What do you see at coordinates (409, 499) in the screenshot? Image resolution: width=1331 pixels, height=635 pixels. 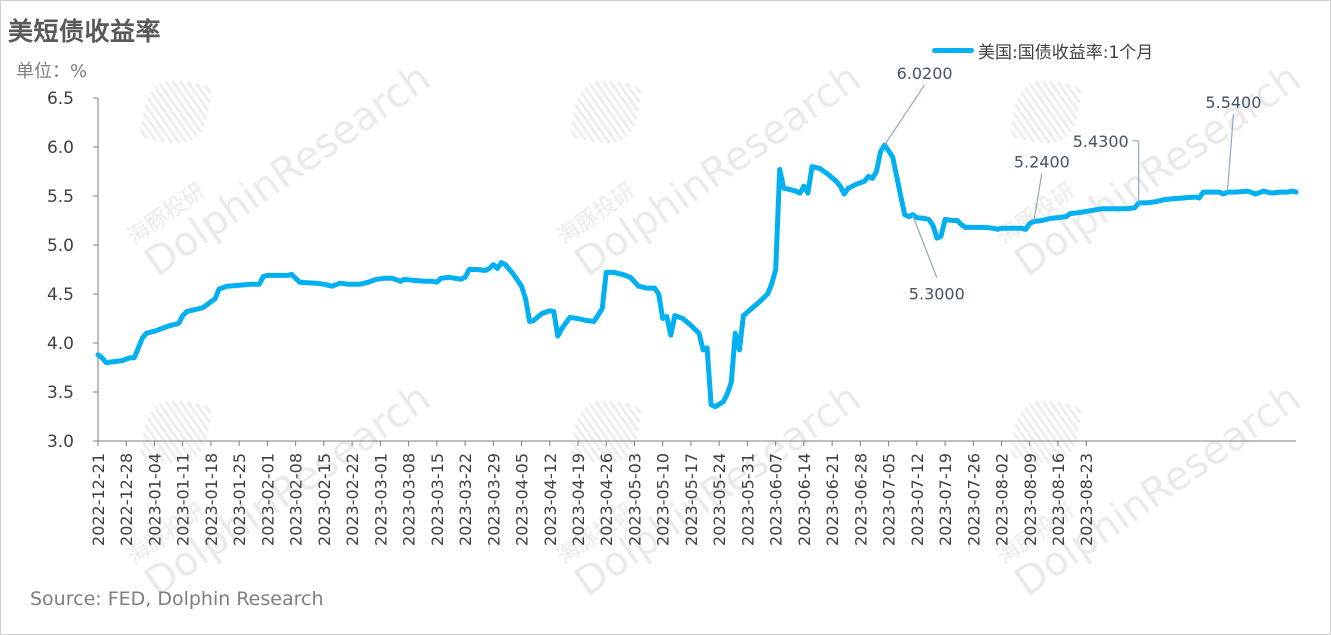 I see `x-tick-label: 2023-03-08` at bounding box center [409, 499].